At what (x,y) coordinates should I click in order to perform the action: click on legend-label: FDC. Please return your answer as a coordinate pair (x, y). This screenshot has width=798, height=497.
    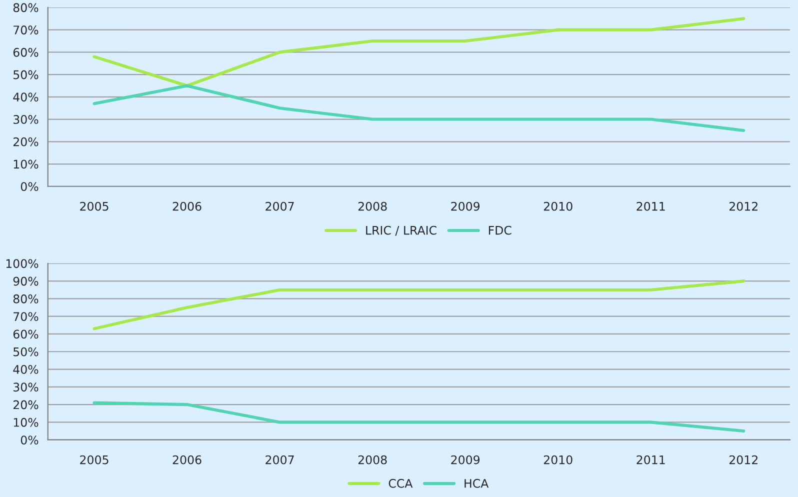
    Looking at the image, I should click on (500, 230).